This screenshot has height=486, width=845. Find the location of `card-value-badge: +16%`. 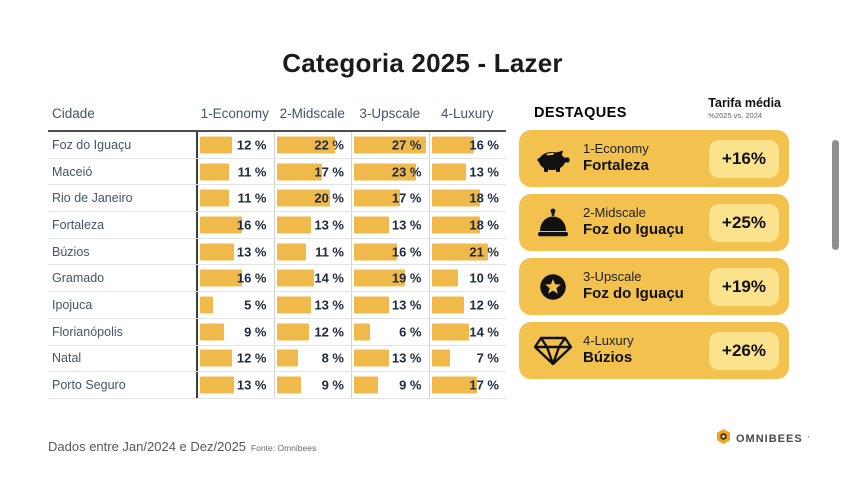

card-value-badge: +16% is located at coordinates (744, 158).